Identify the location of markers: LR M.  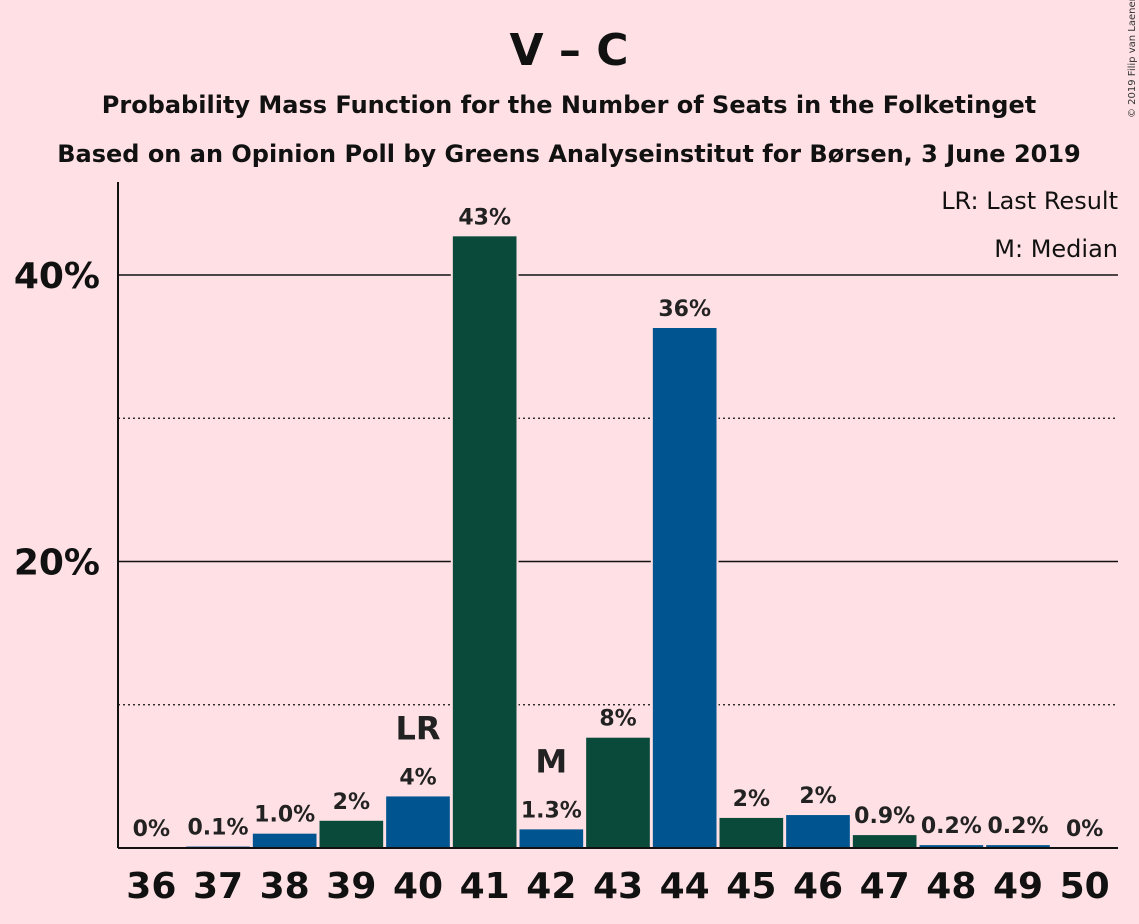
(481, 744).